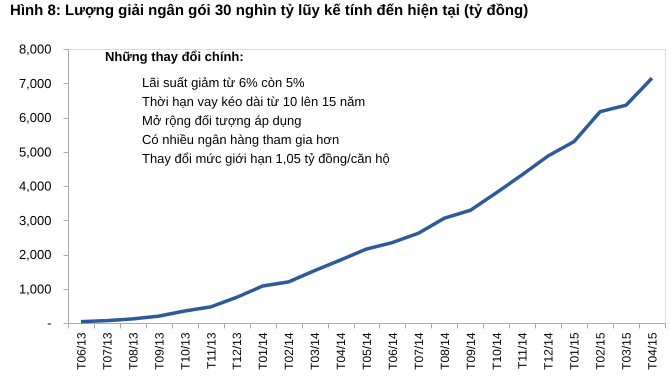 This screenshot has width=670, height=382. I want to click on y-tick-label: -, so click(49, 323).